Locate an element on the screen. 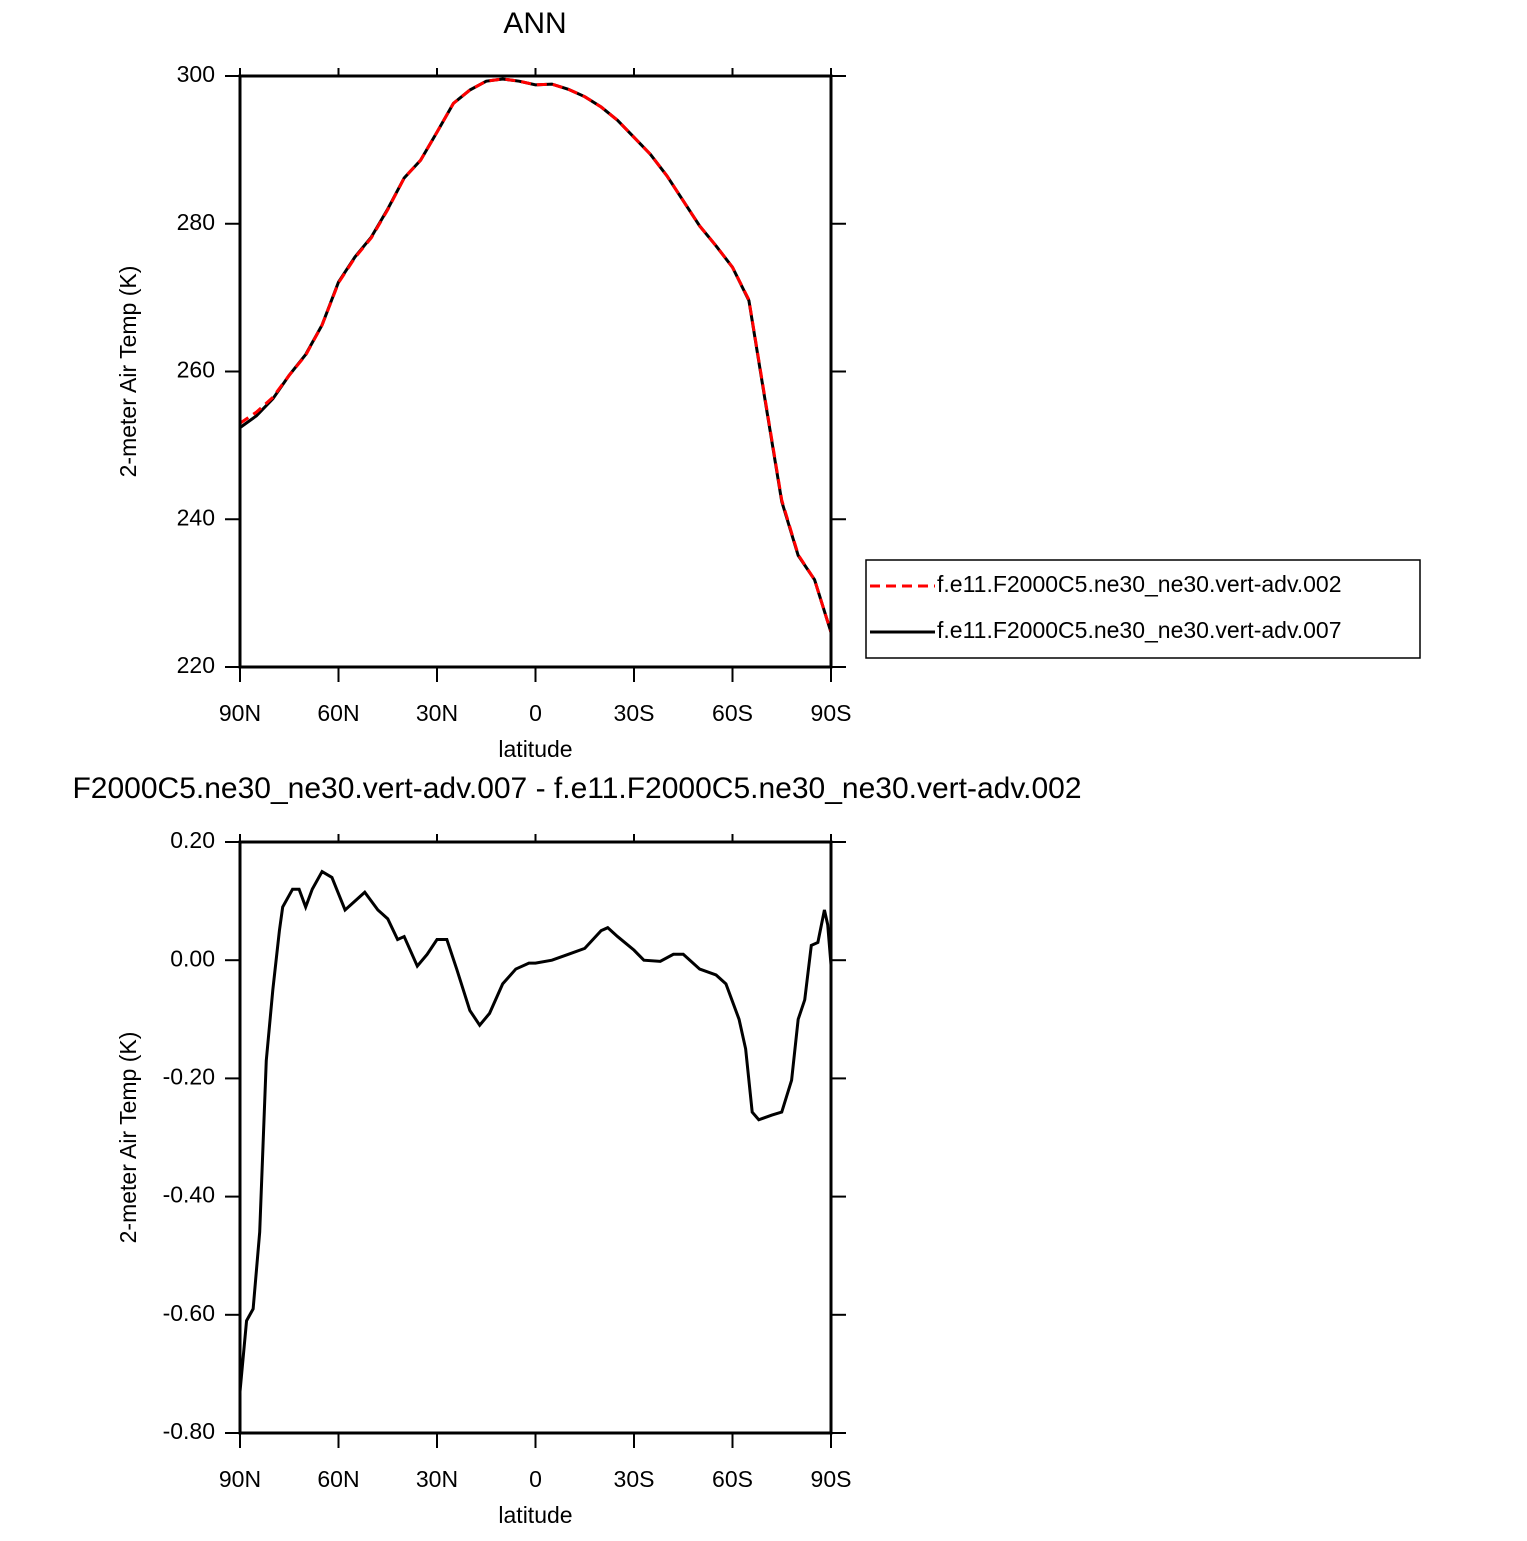 Image resolution: width=1527 pixels, height=1541 pixels. y-tick-label: 220 is located at coordinates (196, 665).